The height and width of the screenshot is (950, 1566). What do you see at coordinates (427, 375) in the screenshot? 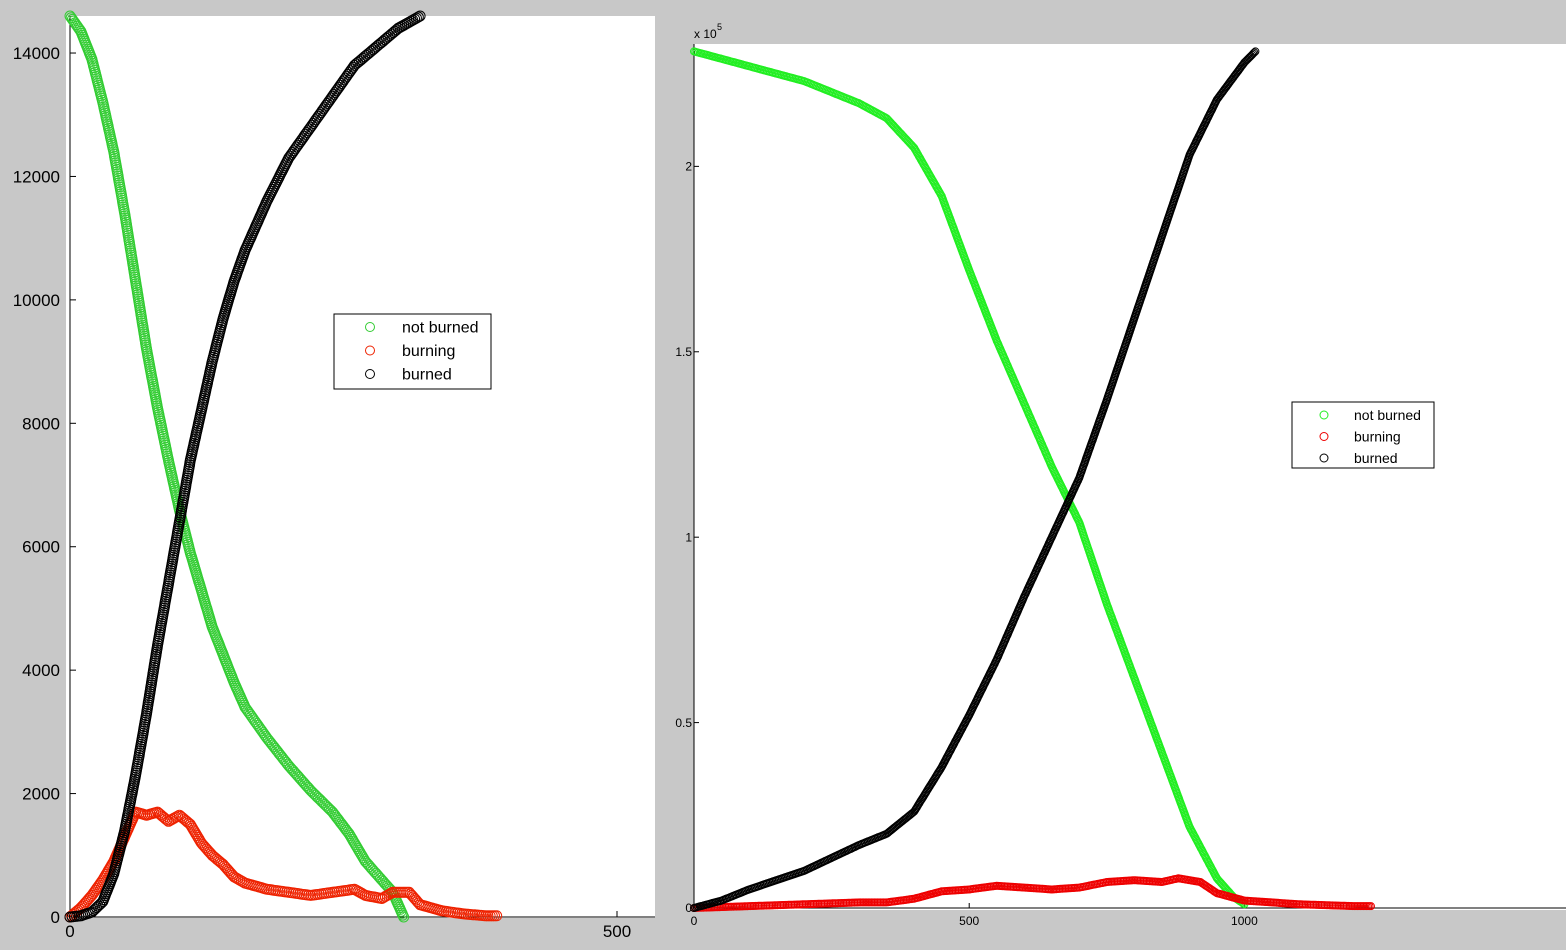
I see `legend-label: burned` at bounding box center [427, 375].